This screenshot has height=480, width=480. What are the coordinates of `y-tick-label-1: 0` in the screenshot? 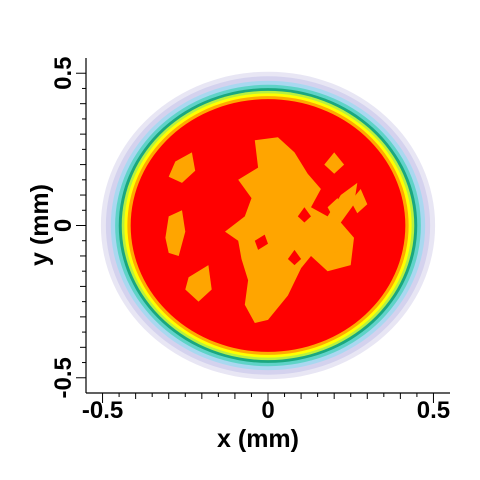 It's located at (63, 225).